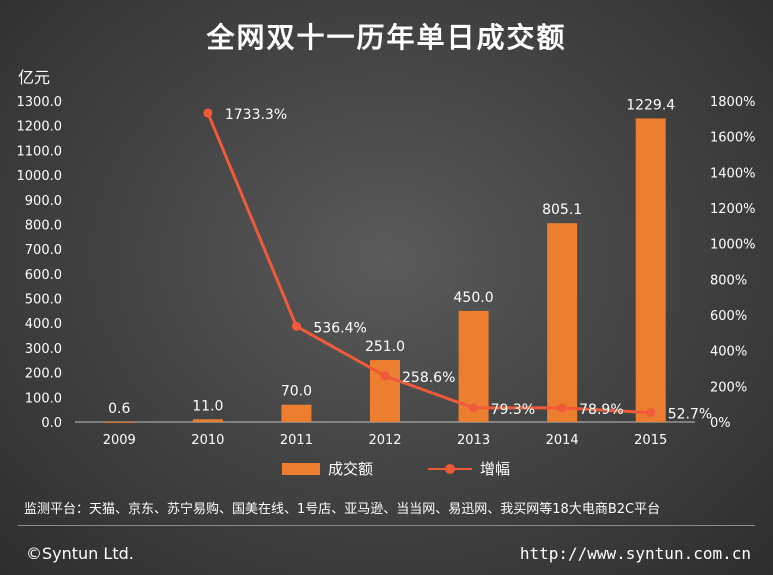  I want to click on y-left-tick-label: 1200.0, so click(40, 127).